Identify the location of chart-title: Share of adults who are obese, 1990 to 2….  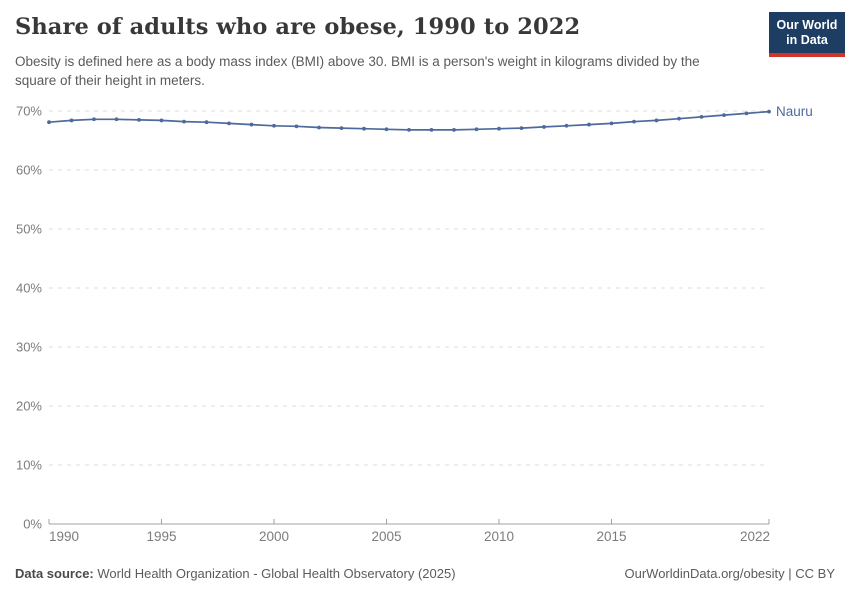
(298, 27).